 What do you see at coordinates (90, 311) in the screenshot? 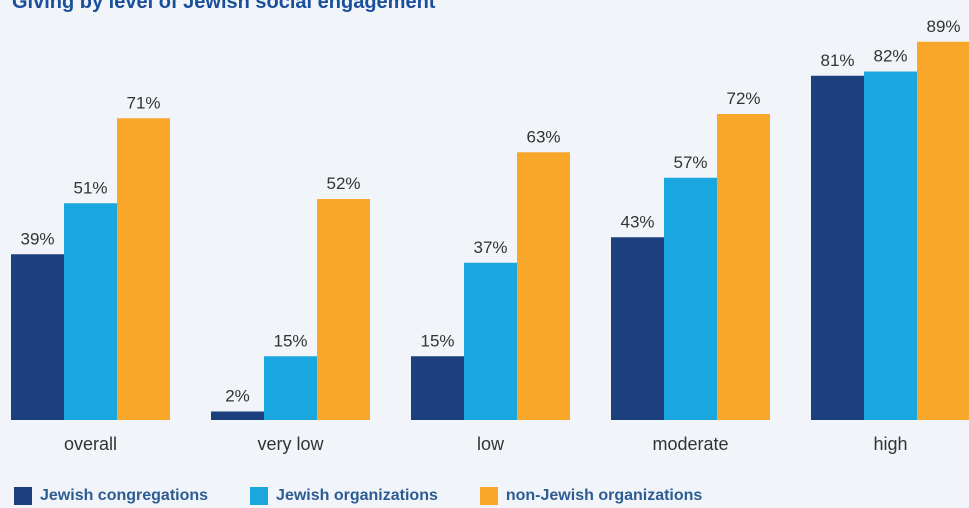
I see `bar-overall-jewish-organizations` at bounding box center [90, 311].